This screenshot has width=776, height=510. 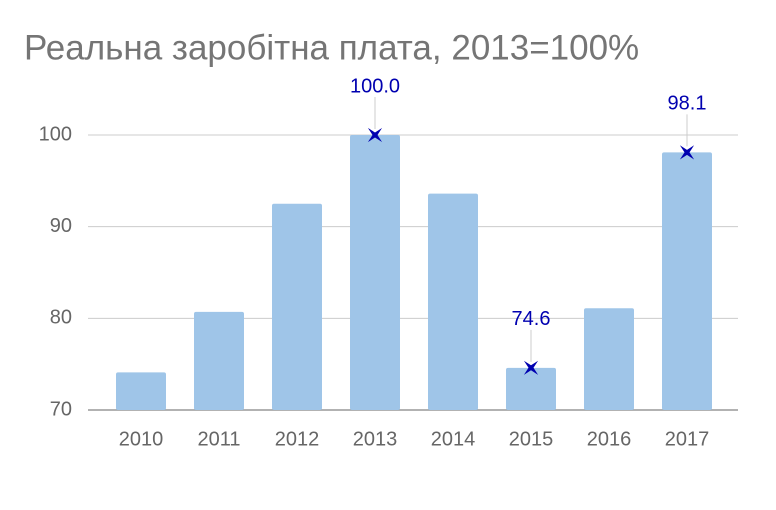 What do you see at coordinates (375, 439) in the screenshot?
I see `x-tick-label: 2013` at bounding box center [375, 439].